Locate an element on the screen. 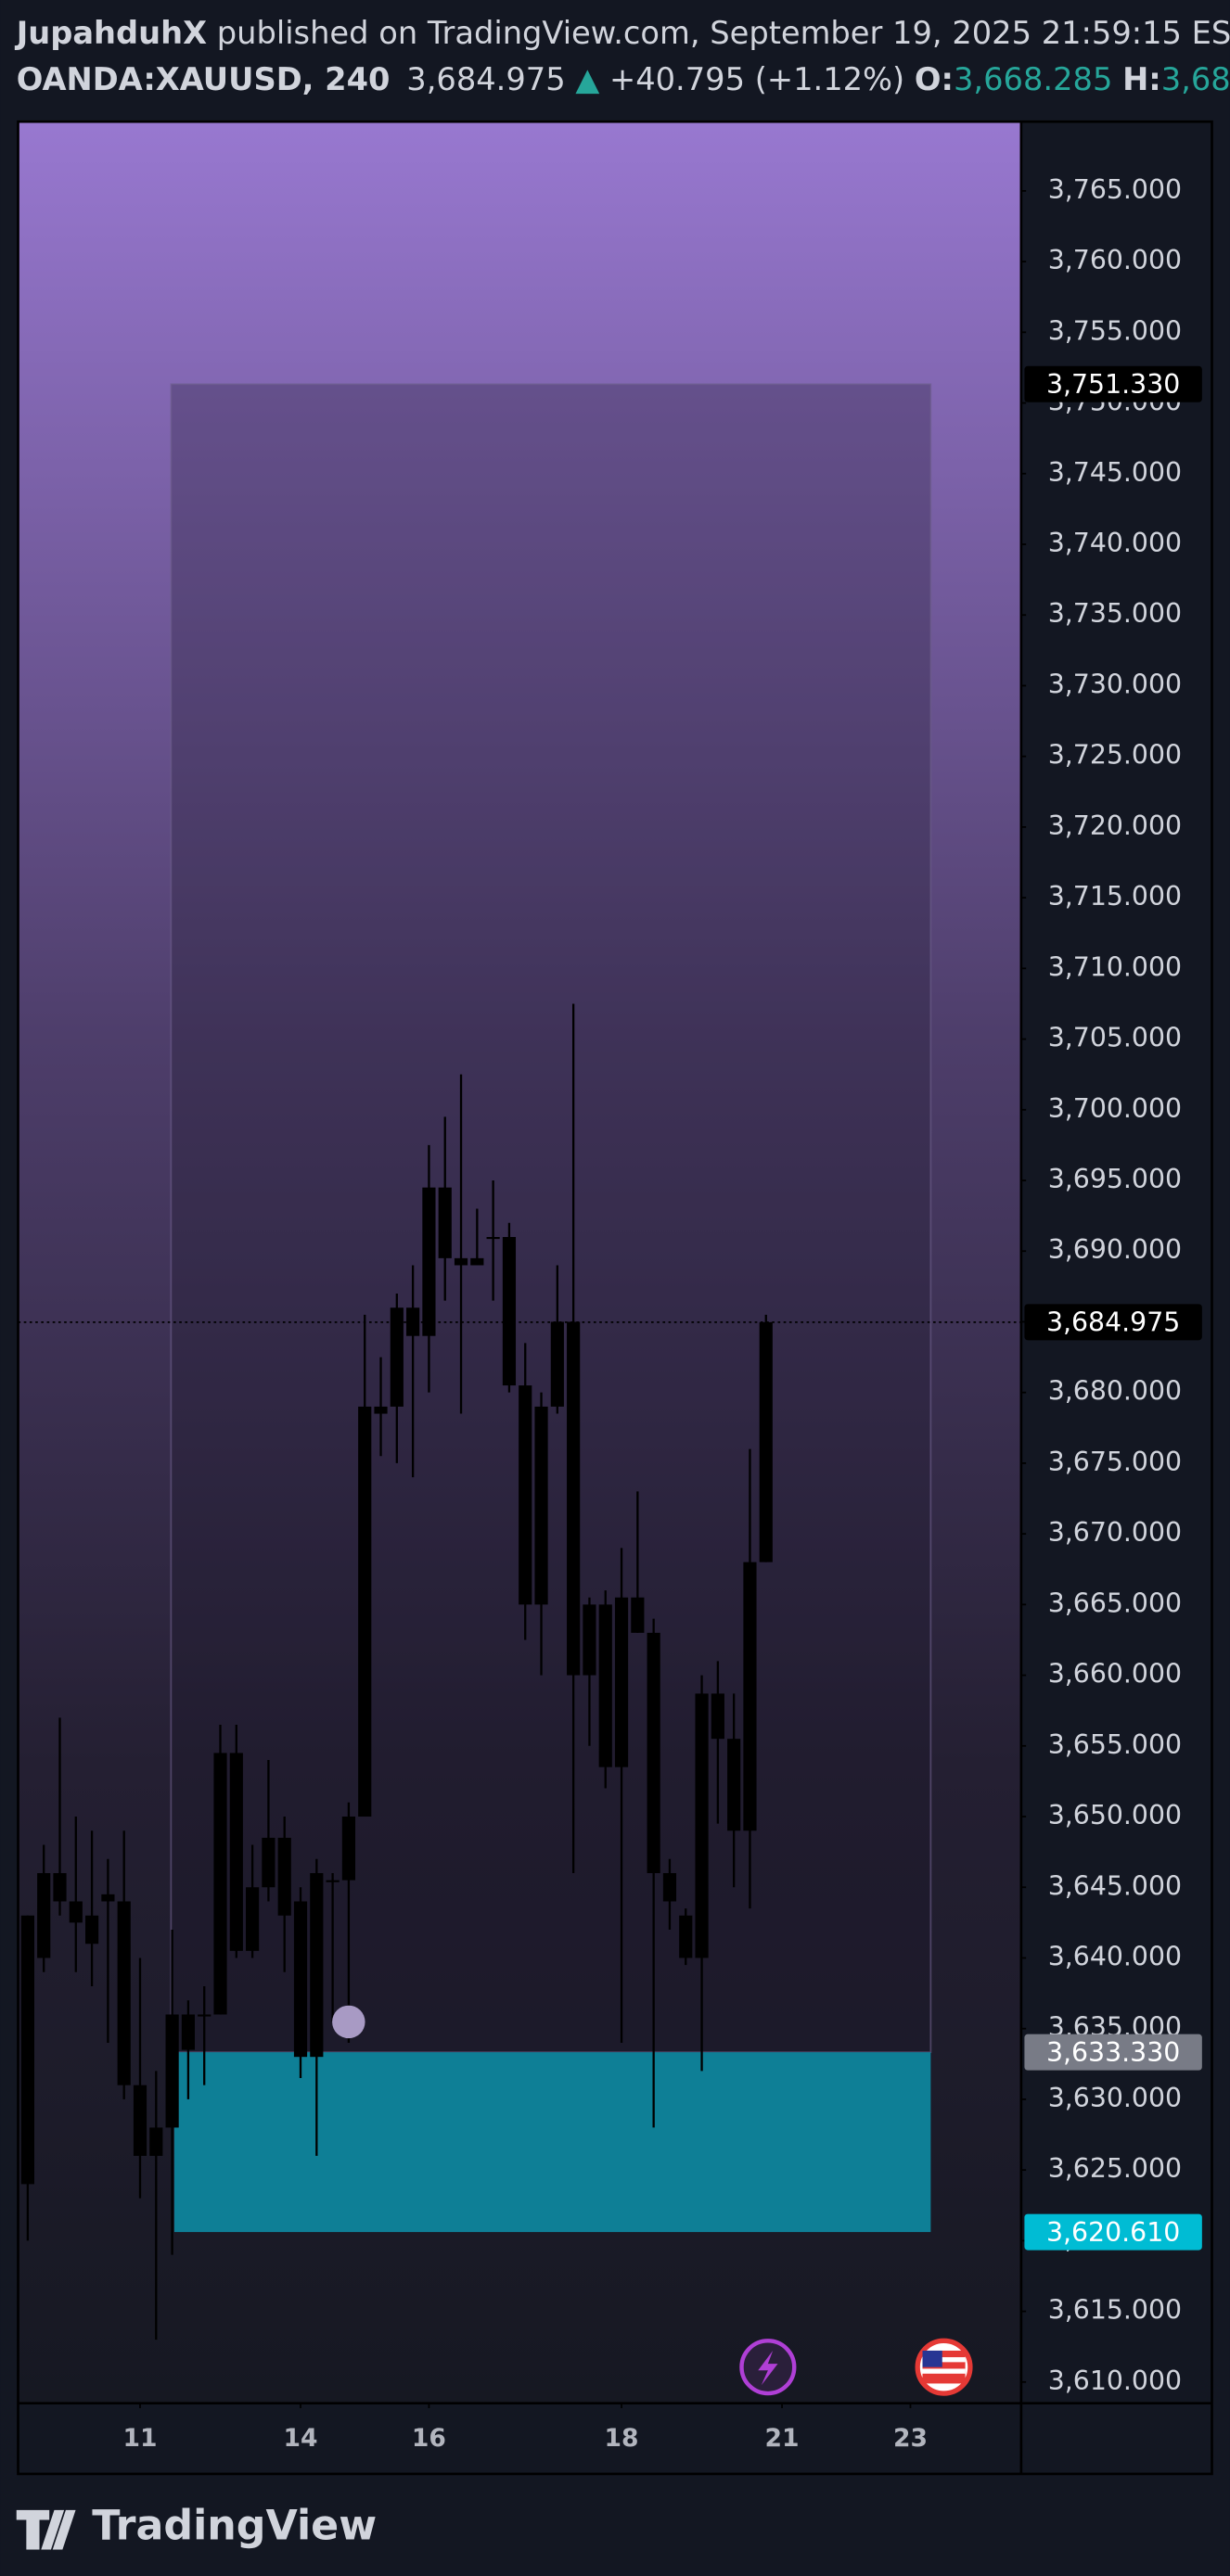 The image size is (1230, 2576). y-tick-label: 3,630.000 is located at coordinates (1115, 2098).